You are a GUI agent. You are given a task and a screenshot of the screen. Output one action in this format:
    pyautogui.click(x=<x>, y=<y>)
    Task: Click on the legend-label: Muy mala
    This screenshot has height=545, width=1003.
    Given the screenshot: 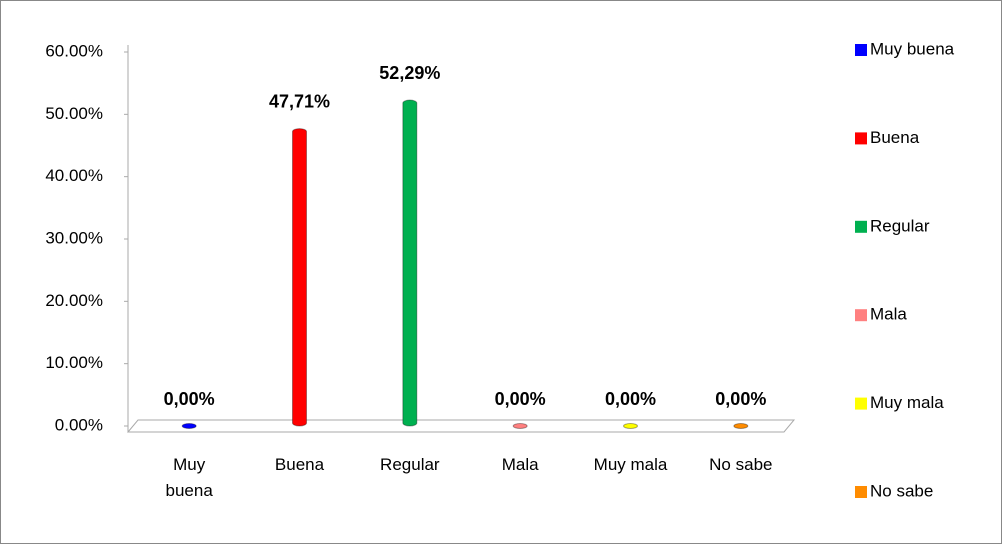 What is the action you would take?
    pyautogui.click(x=907, y=402)
    